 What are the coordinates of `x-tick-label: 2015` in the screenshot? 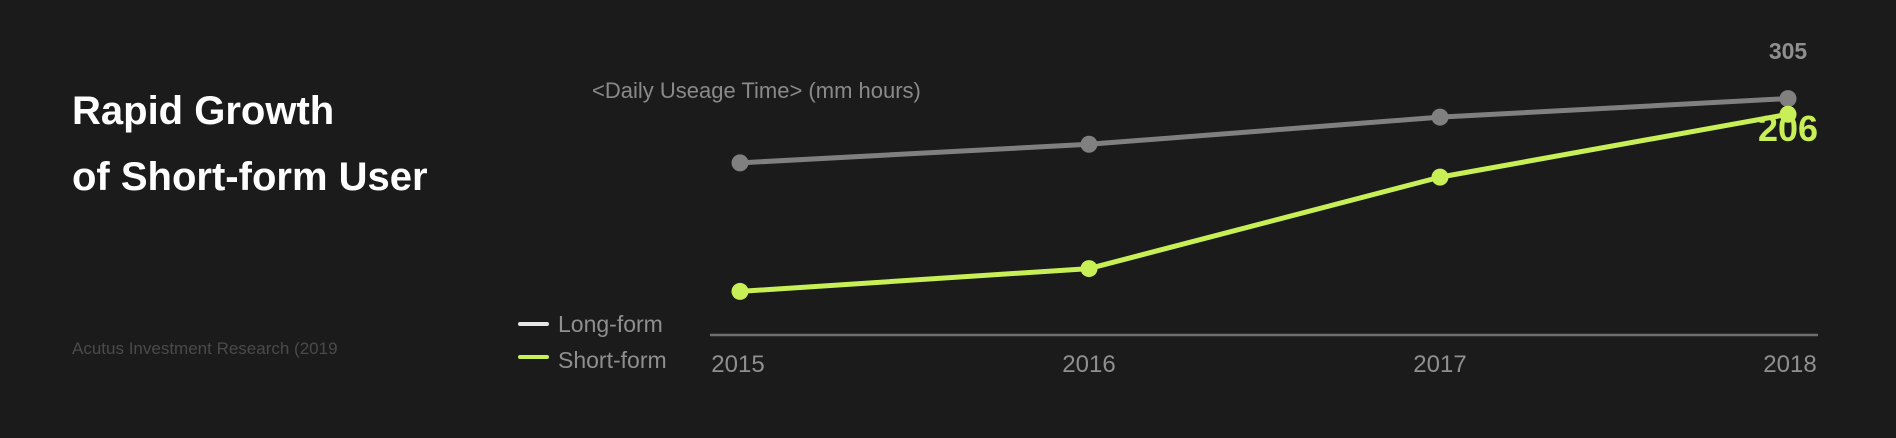 It's located at (737, 364).